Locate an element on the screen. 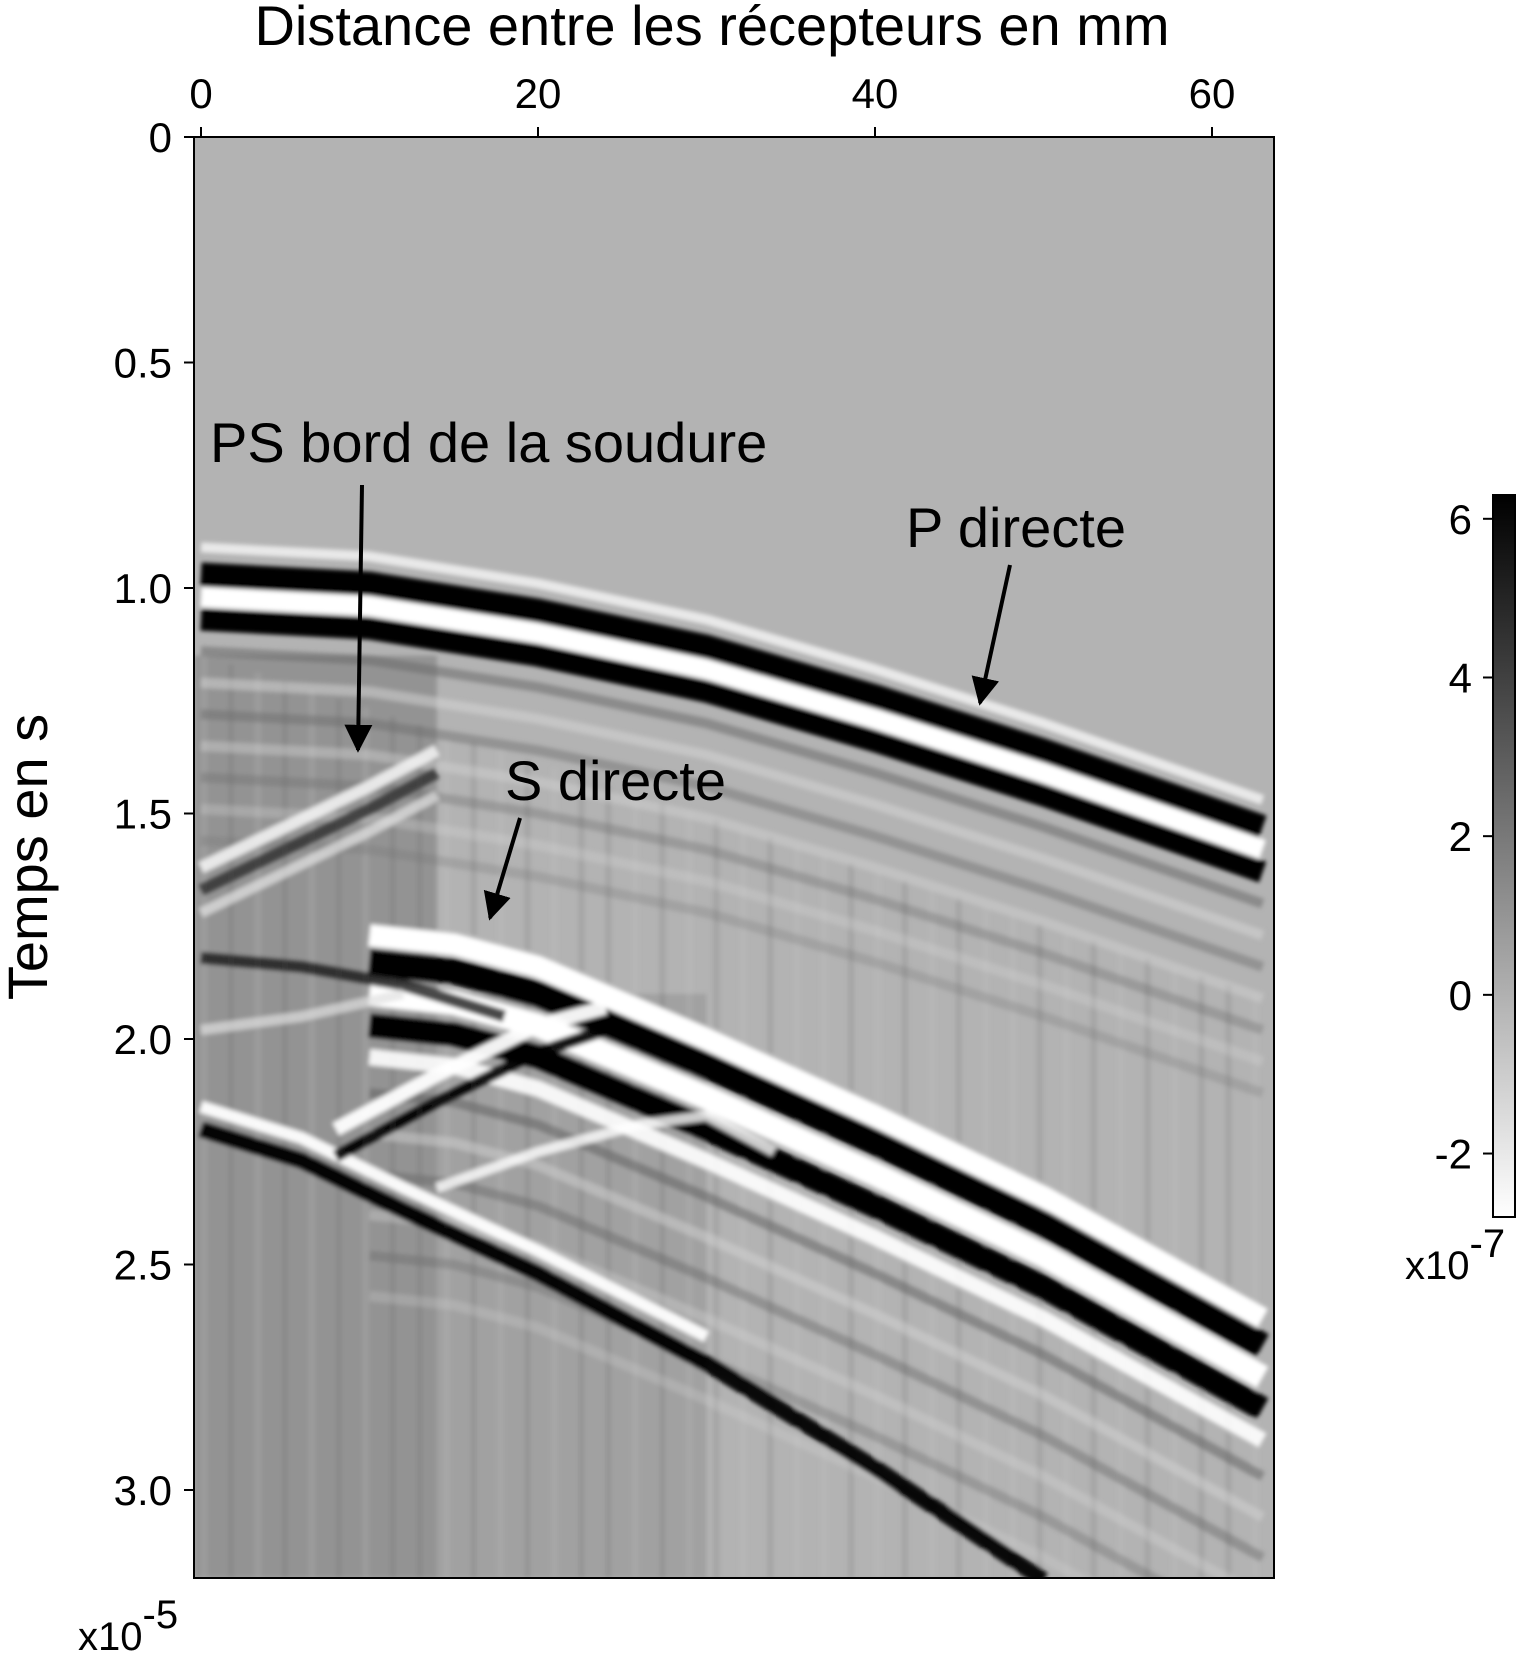  y-axis-ticks: 0 0.5 1.0 1.5 2.0 2.5 3.0 is located at coordinates (154, 814).